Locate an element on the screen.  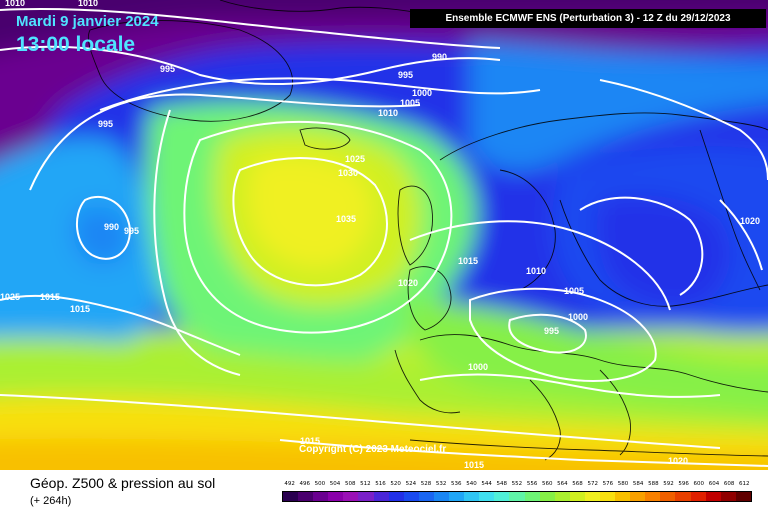
scale-label: 496 is located at coordinates (304, 484).